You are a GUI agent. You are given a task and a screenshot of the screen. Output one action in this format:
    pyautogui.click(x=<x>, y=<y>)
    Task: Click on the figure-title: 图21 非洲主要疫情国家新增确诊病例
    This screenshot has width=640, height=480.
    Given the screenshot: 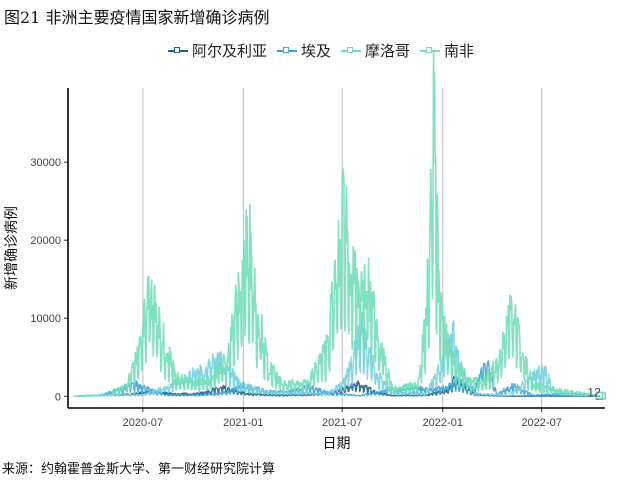 What is the action you would take?
    pyautogui.click(x=137, y=17)
    